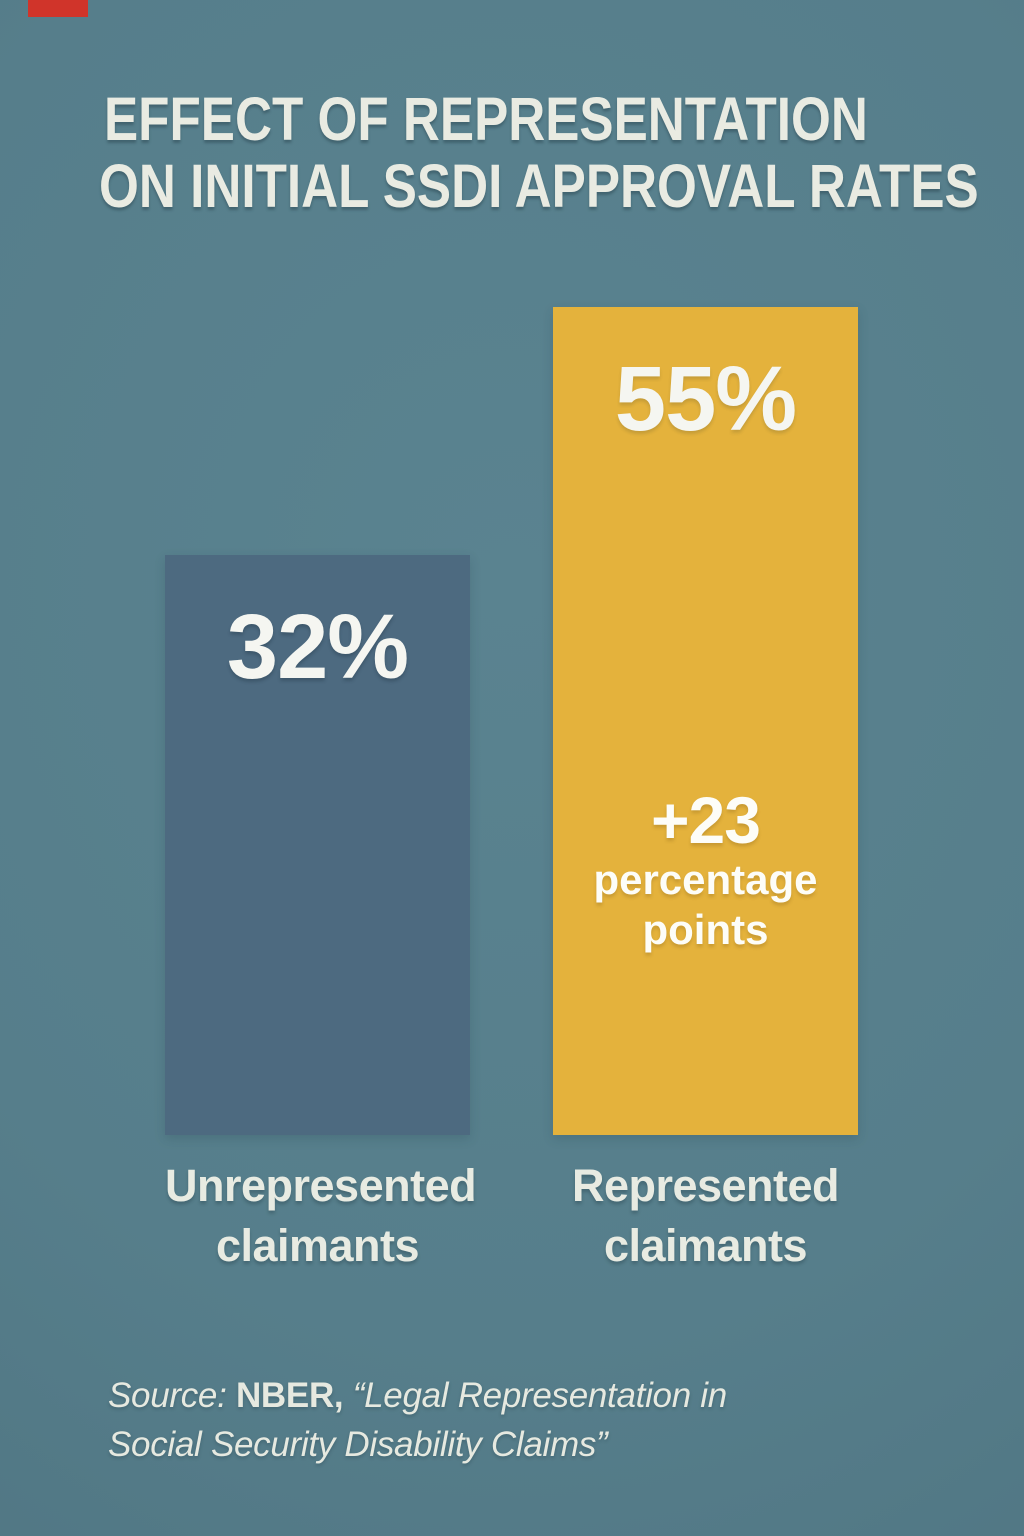 The width and height of the screenshot is (1024, 1536). I want to click on delta-annotation: +23 percentage points, so click(705, 870).